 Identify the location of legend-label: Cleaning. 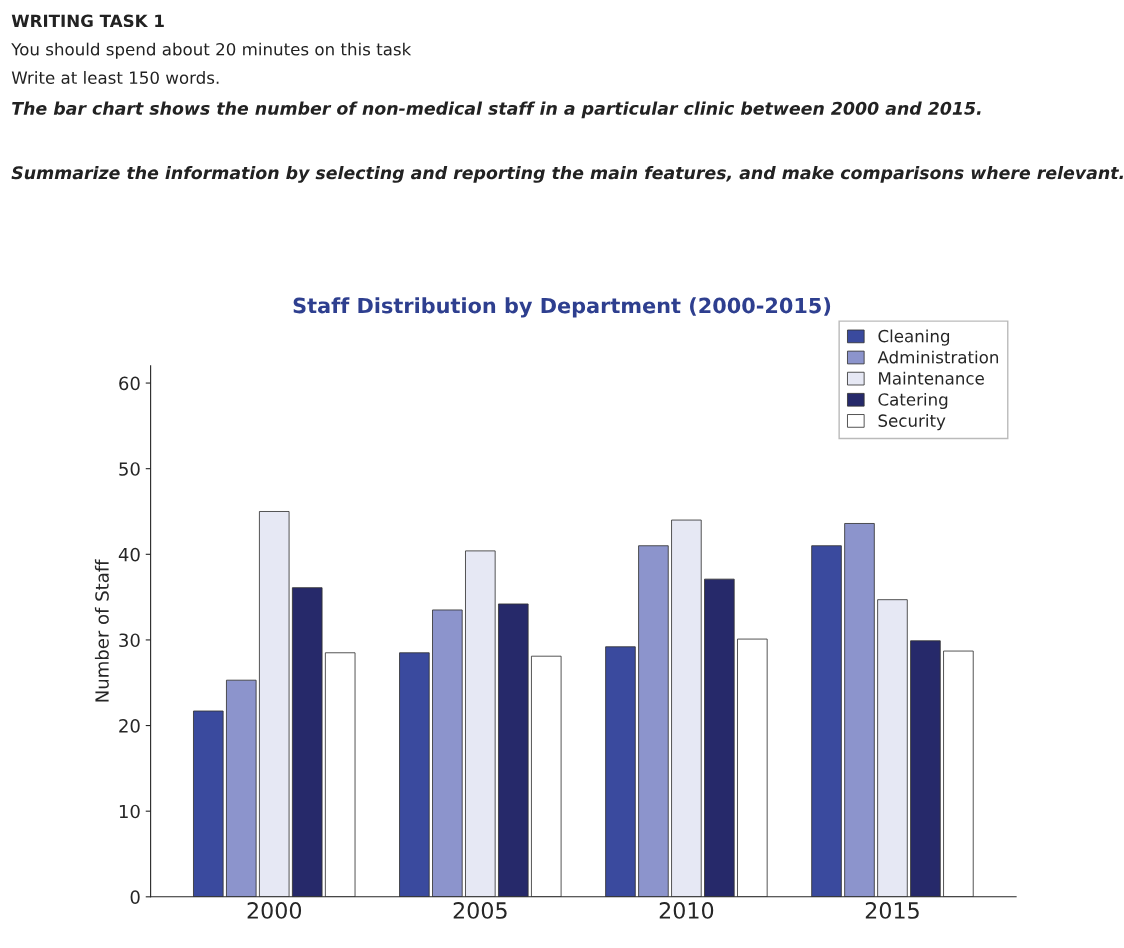
(914, 337).